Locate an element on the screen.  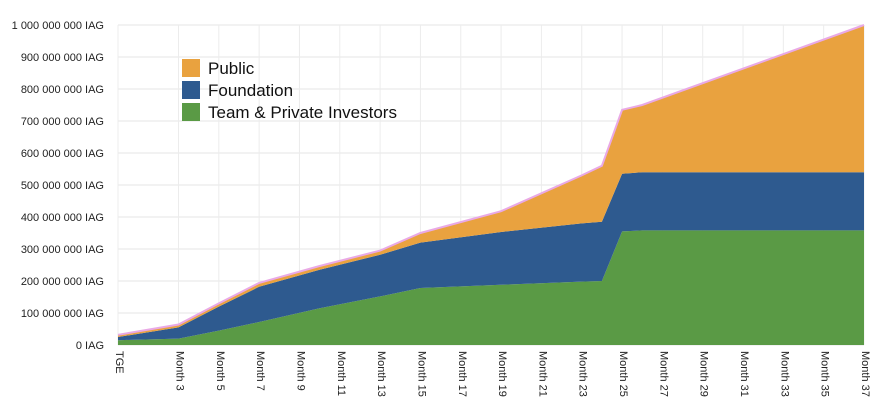
x-tick-label: Month 17 is located at coordinates (462, 374).